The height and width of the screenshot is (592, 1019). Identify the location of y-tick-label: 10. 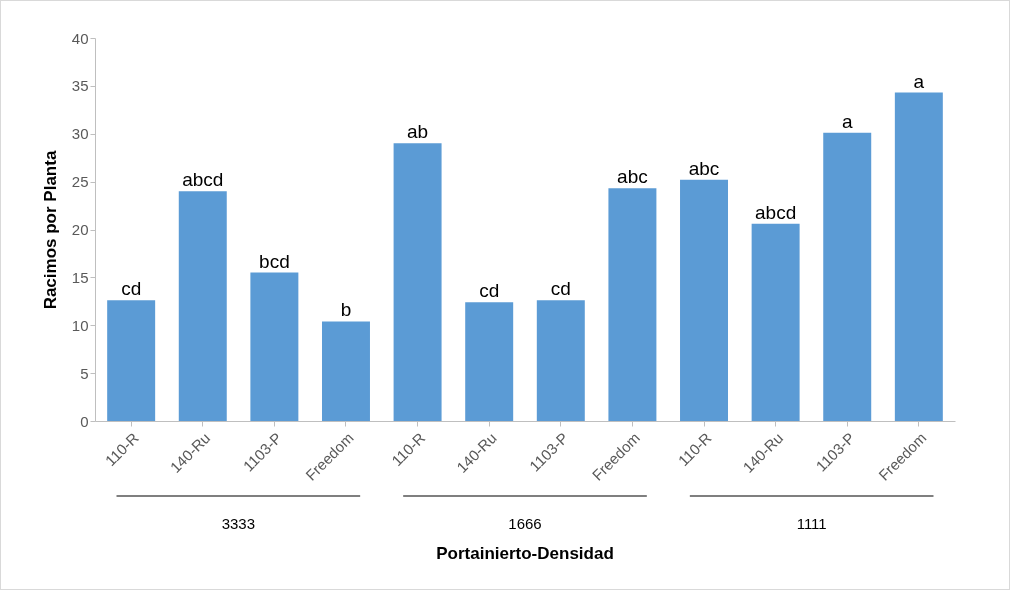
(80, 325).